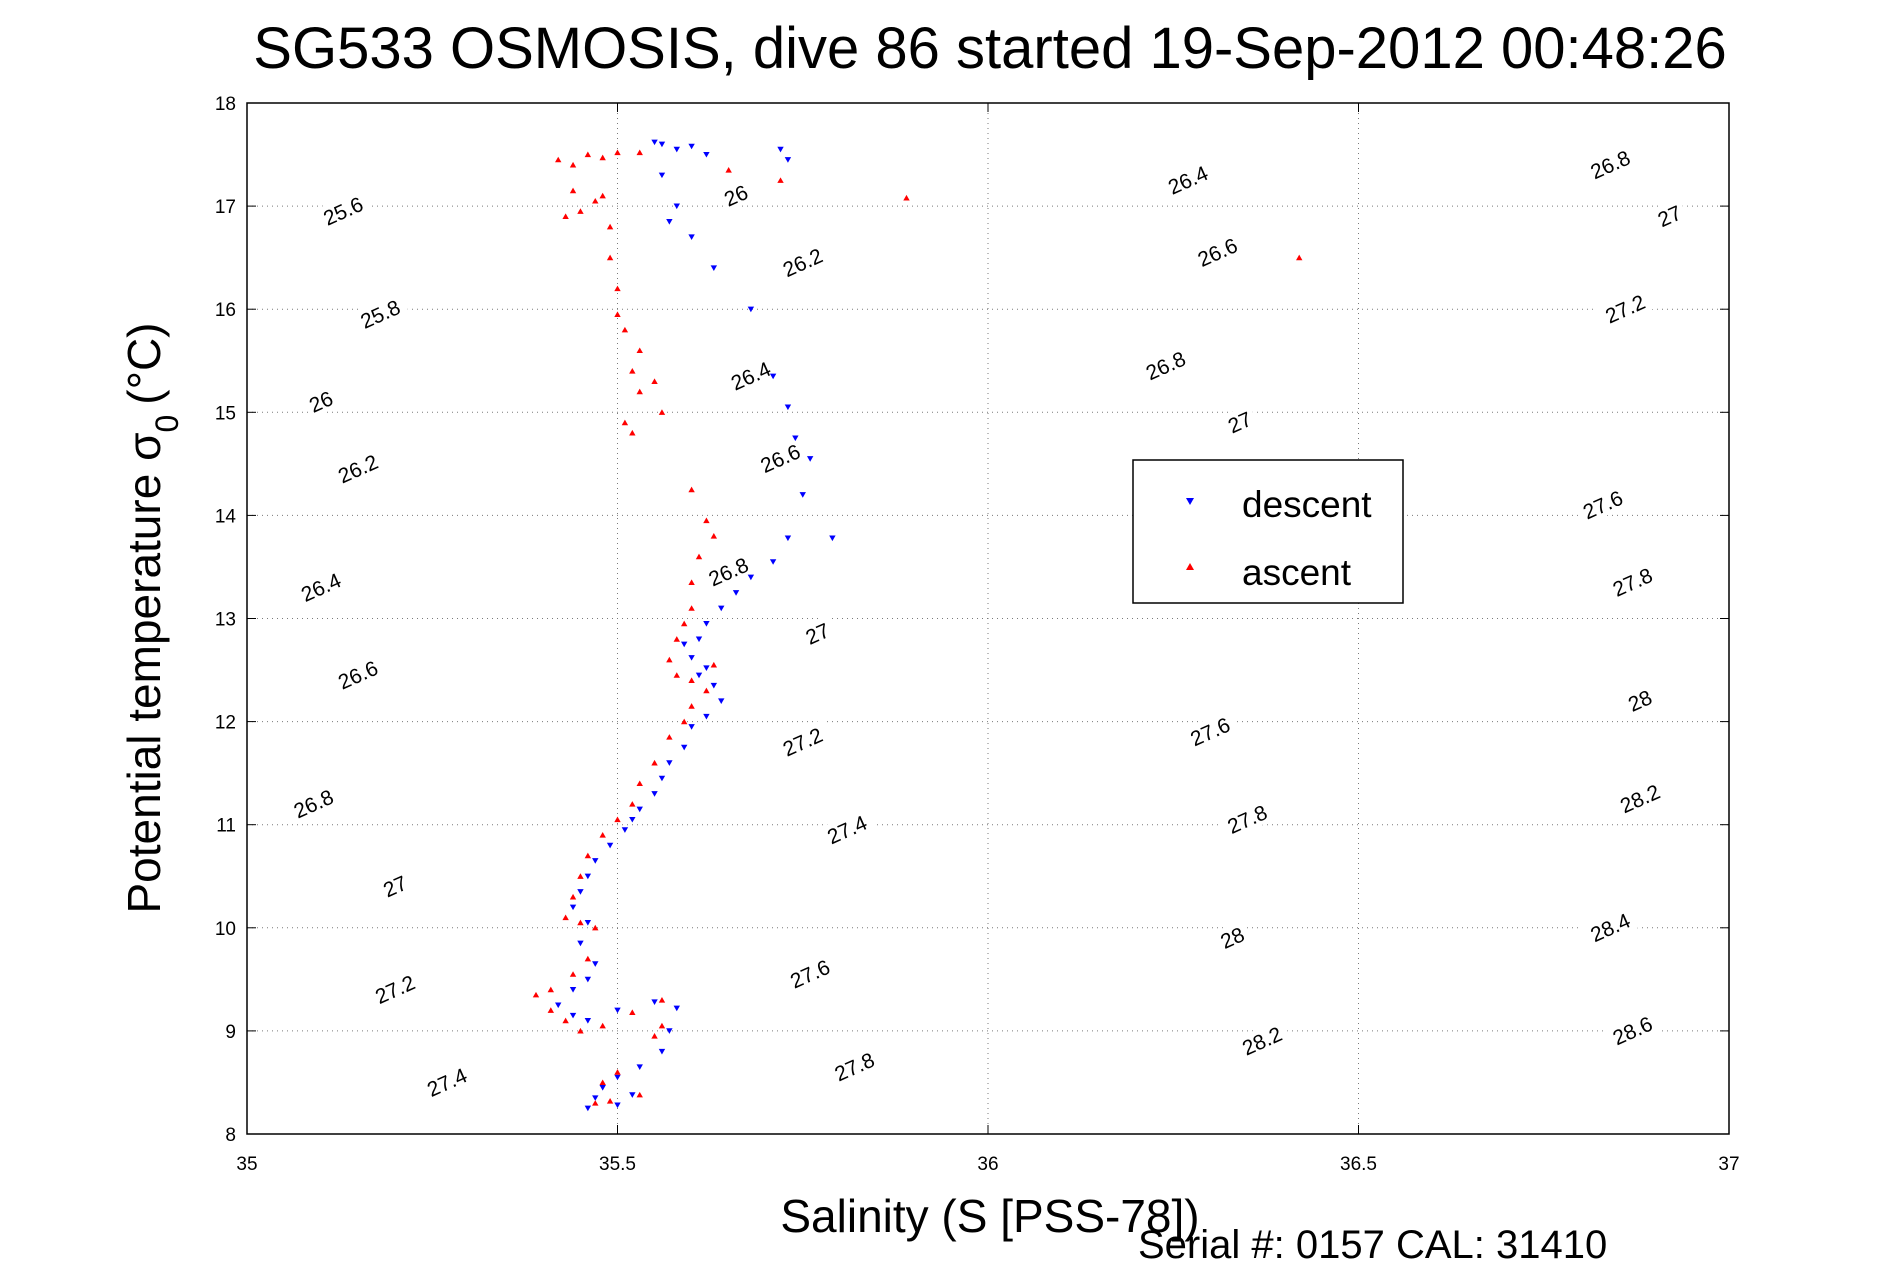 This screenshot has height=1262, width=1891. What do you see at coordinates (987, 1164) in the screenshot?
I see `x-tick-label: 36` at bounding box center [987, 1164].